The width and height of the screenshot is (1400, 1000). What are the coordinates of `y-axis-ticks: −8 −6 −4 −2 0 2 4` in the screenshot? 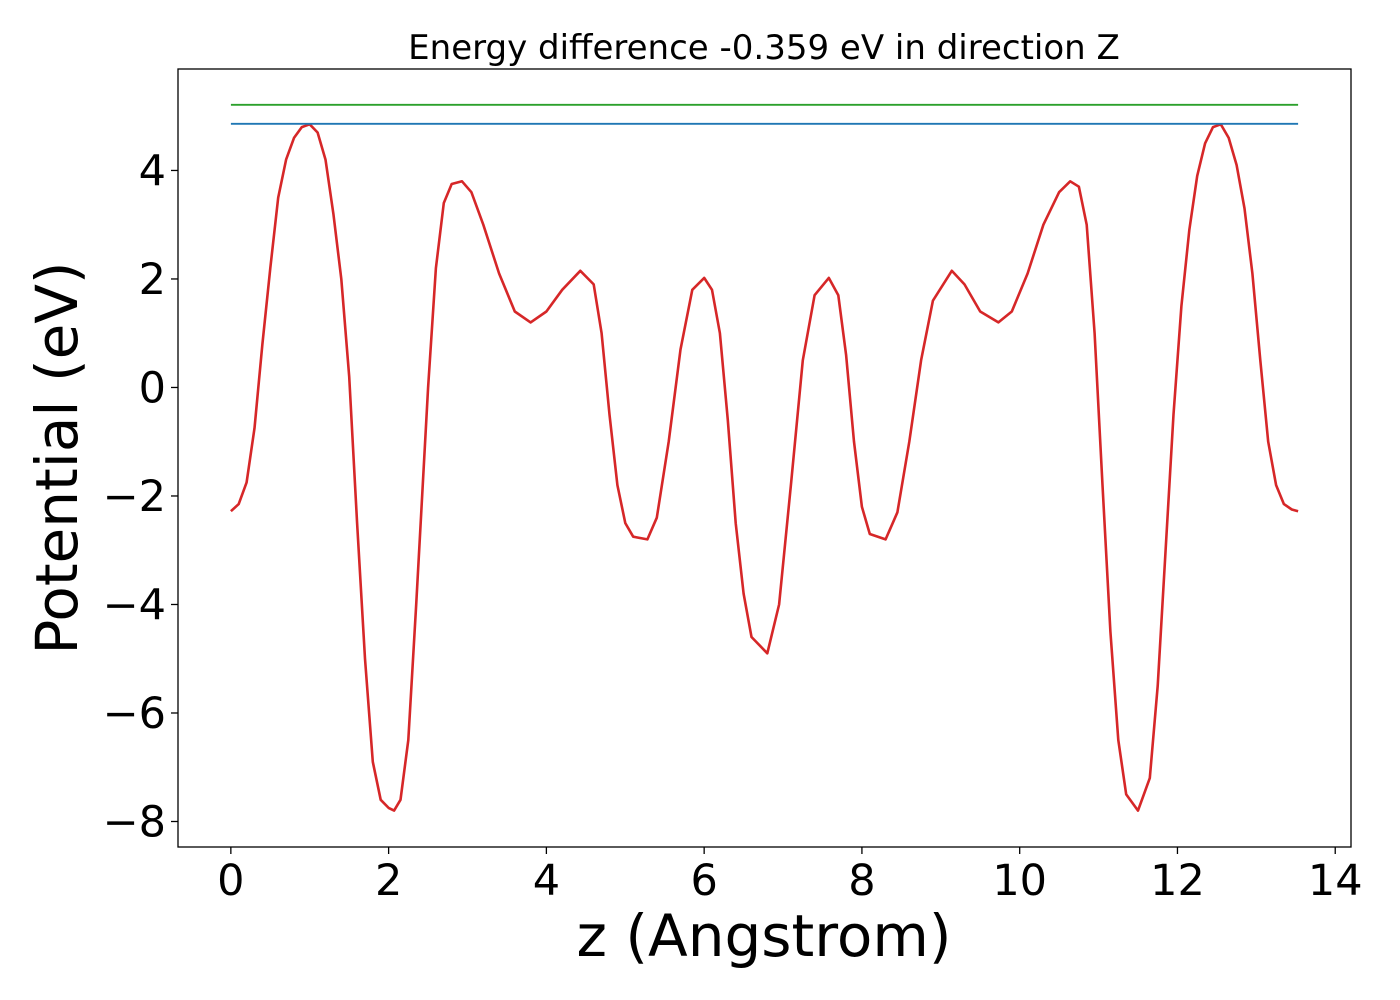 It's located at (140, 497).